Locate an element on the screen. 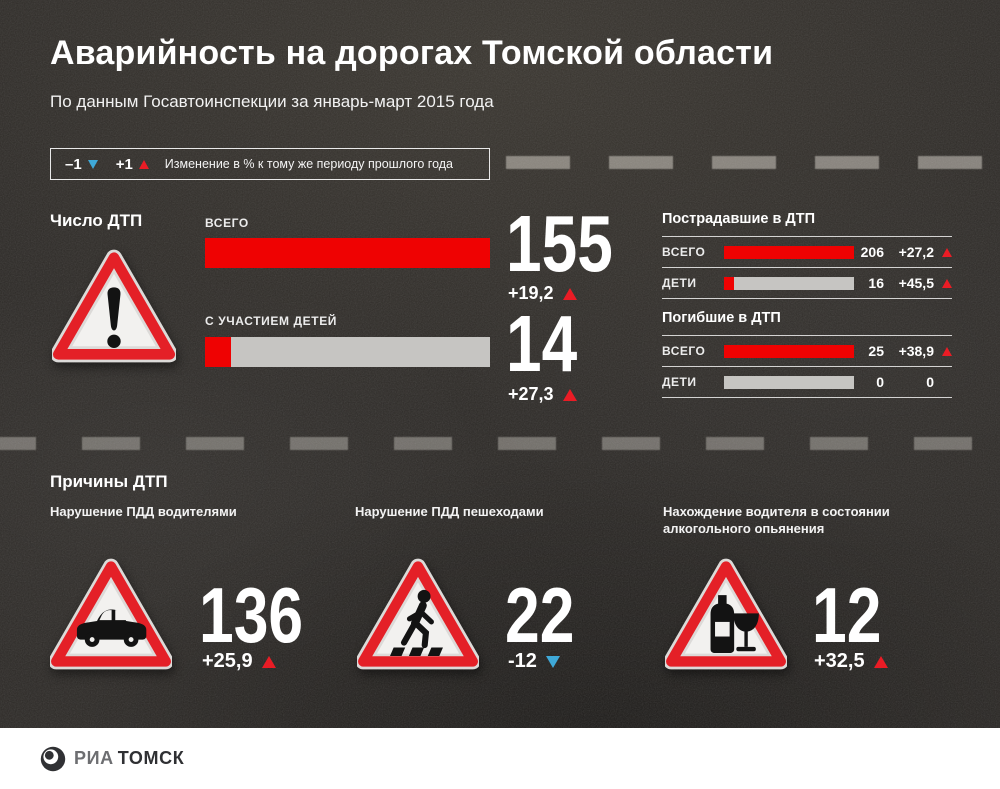  accidents-children-delta-text: +27,3 is located at coordinates (531, 394).